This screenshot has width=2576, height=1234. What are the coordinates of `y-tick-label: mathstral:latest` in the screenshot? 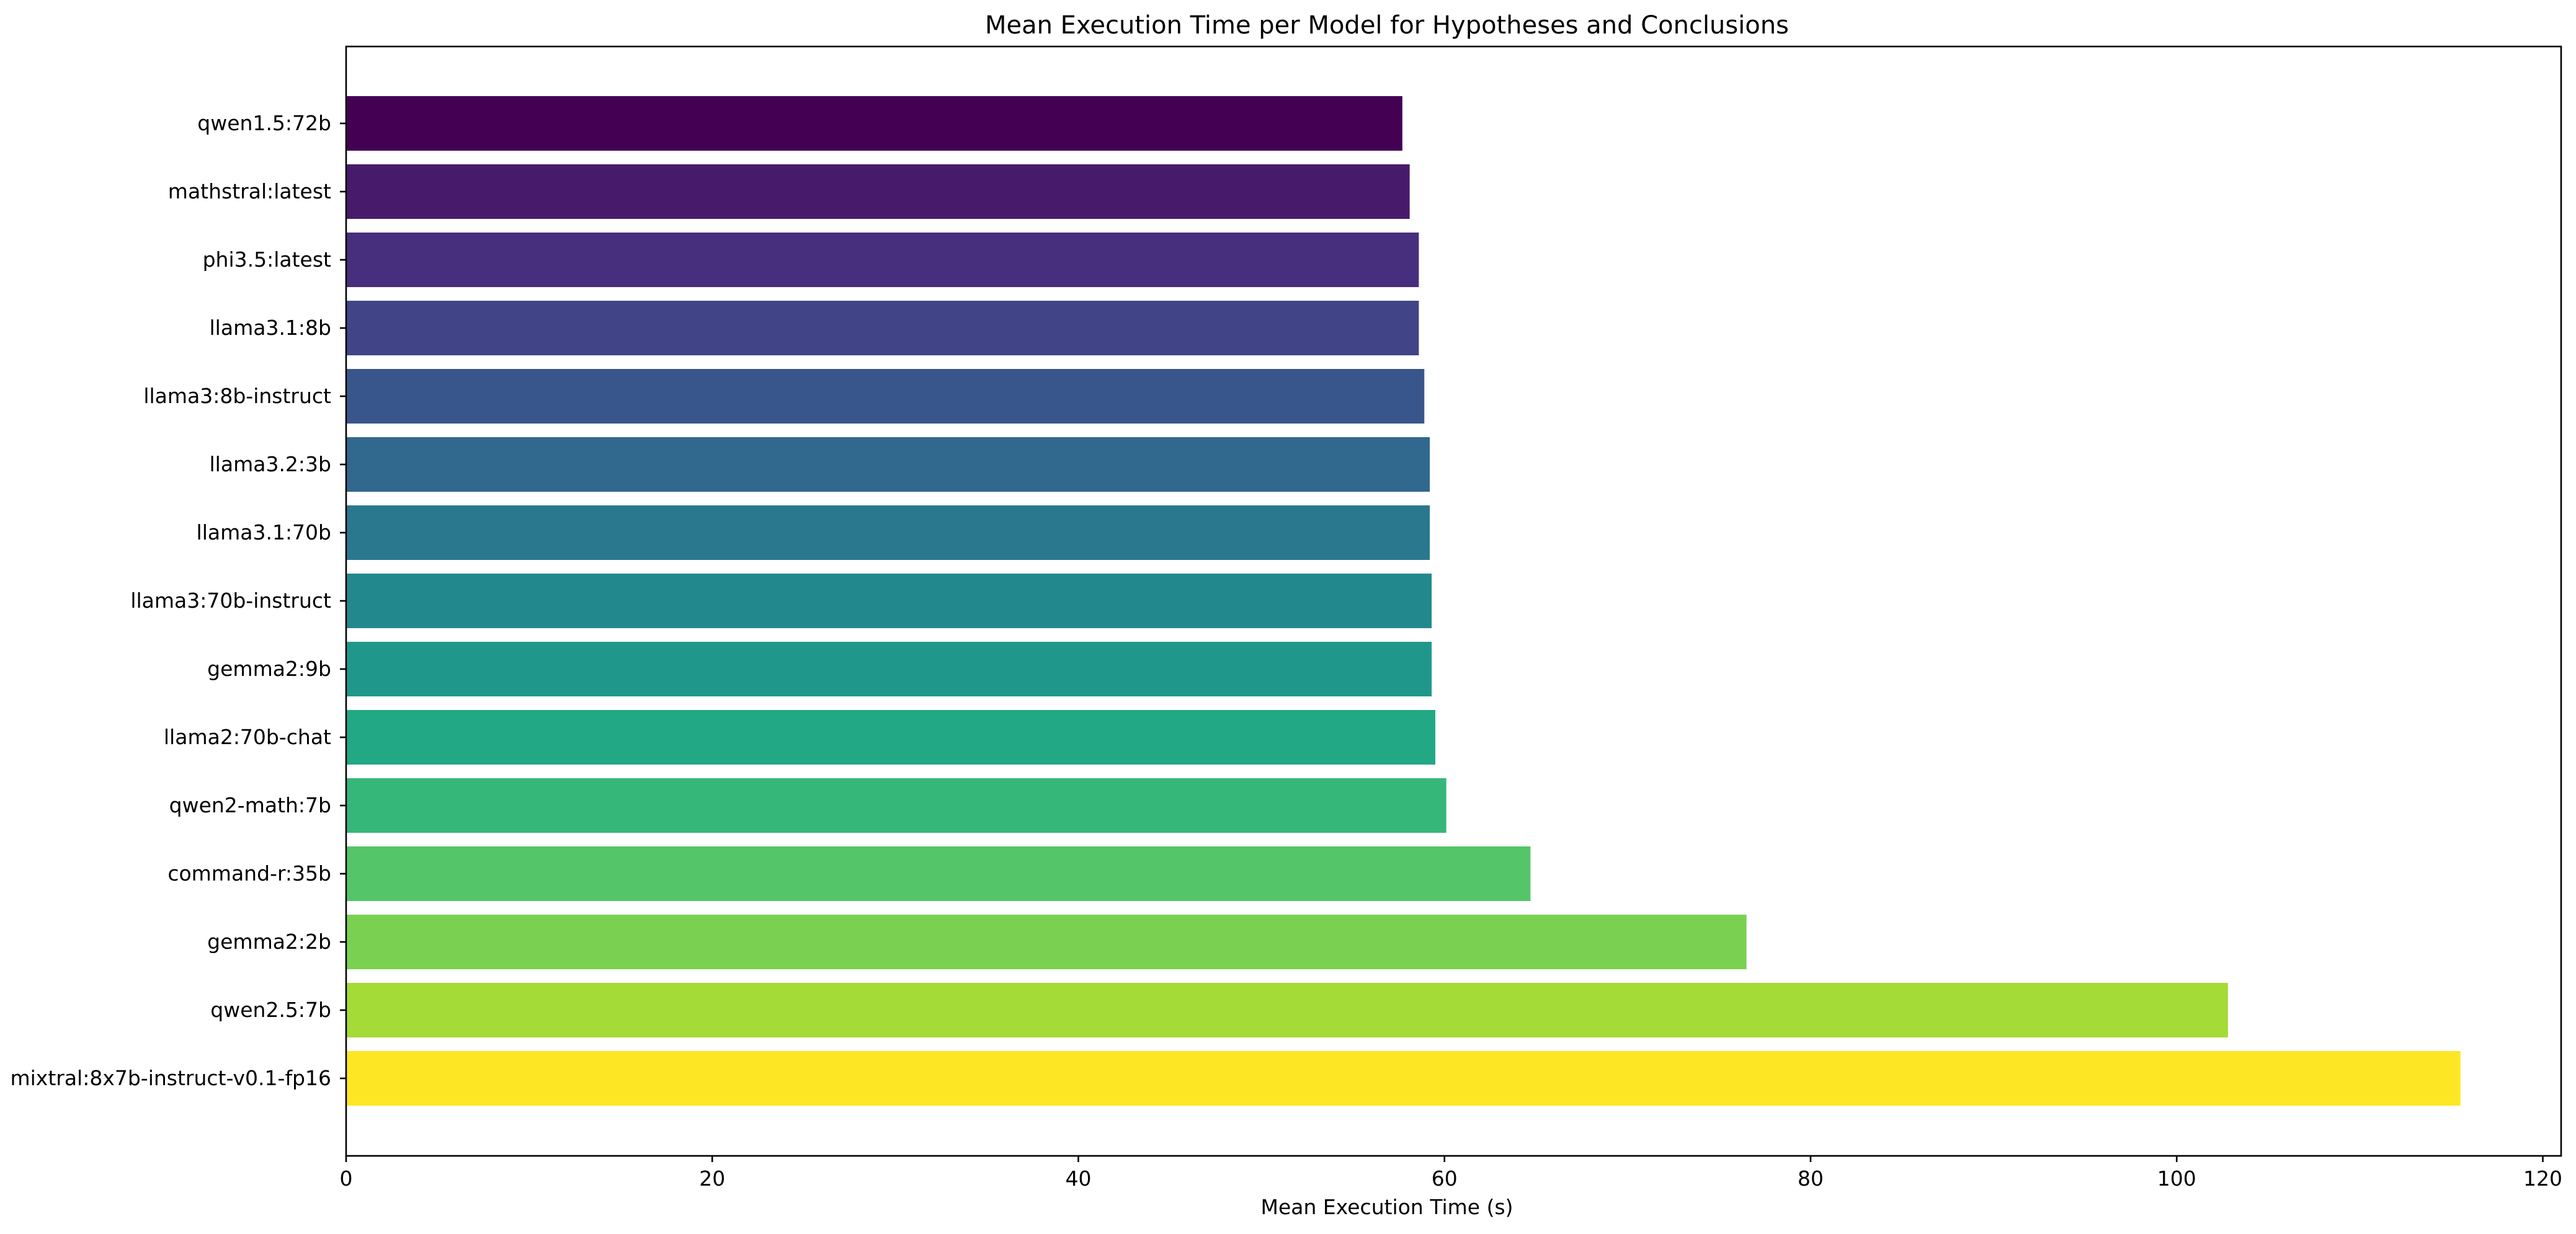 It's located at (250, 191).